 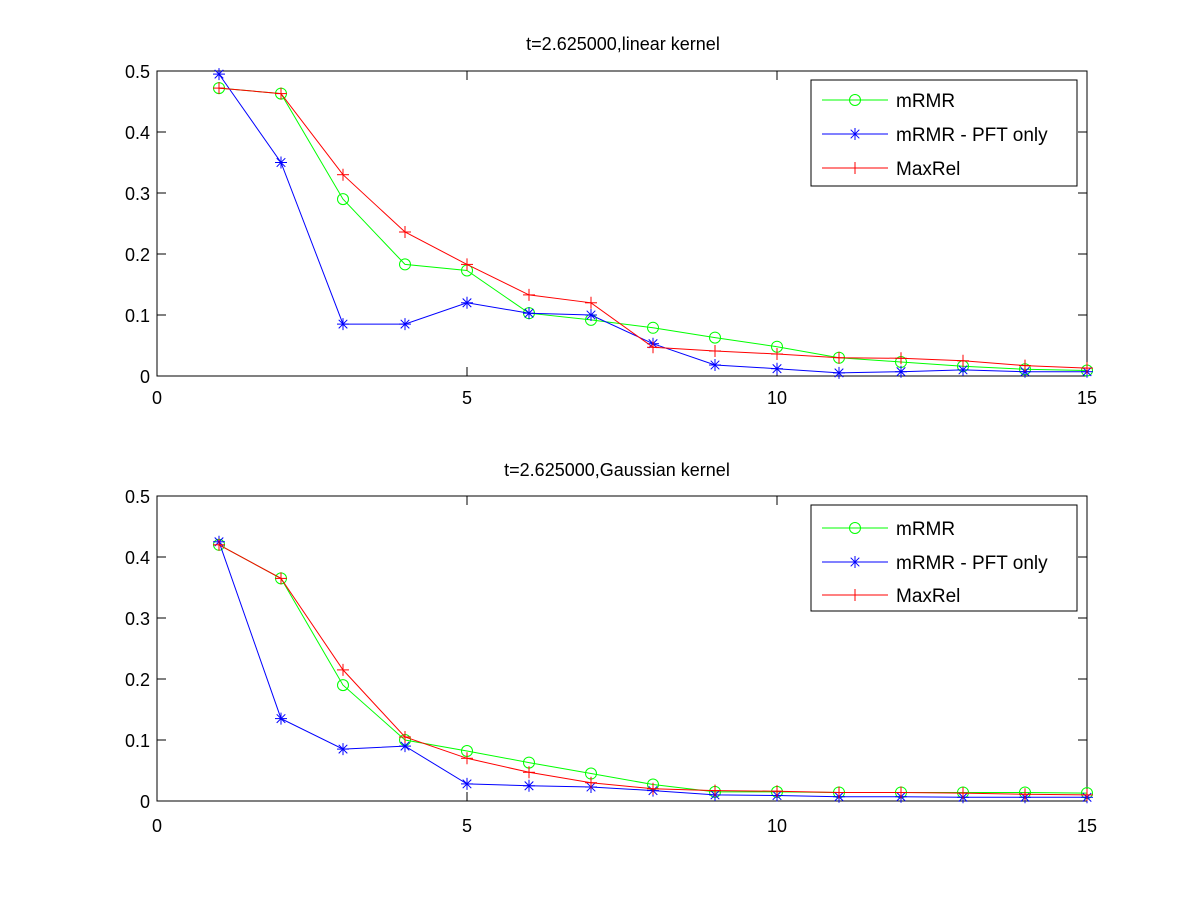 What do you see at coordinates (623, 44) in the screenshot?
I see `chart-title: t=2.625000,linear kernel` at bounding box center [623, 44].